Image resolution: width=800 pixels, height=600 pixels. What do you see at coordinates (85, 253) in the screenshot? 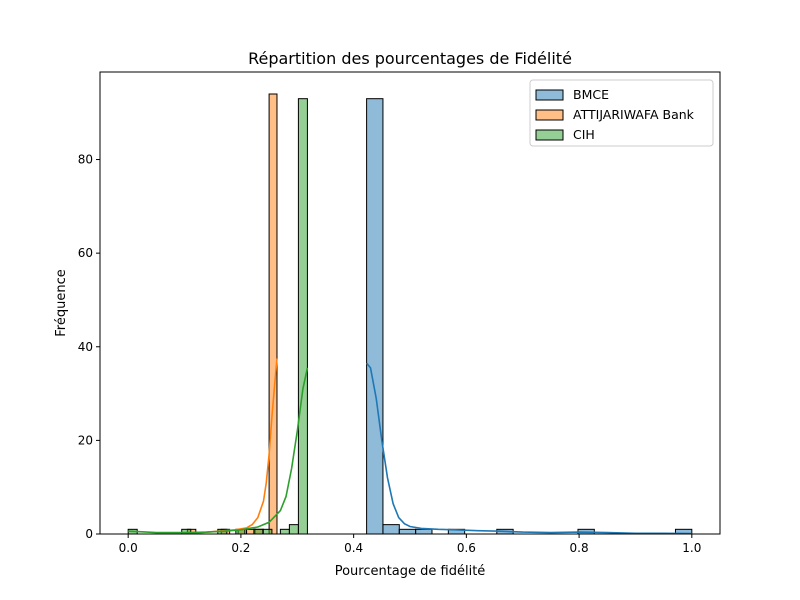
I see `y-tick-label: 60` at bounding box center [85, 253].